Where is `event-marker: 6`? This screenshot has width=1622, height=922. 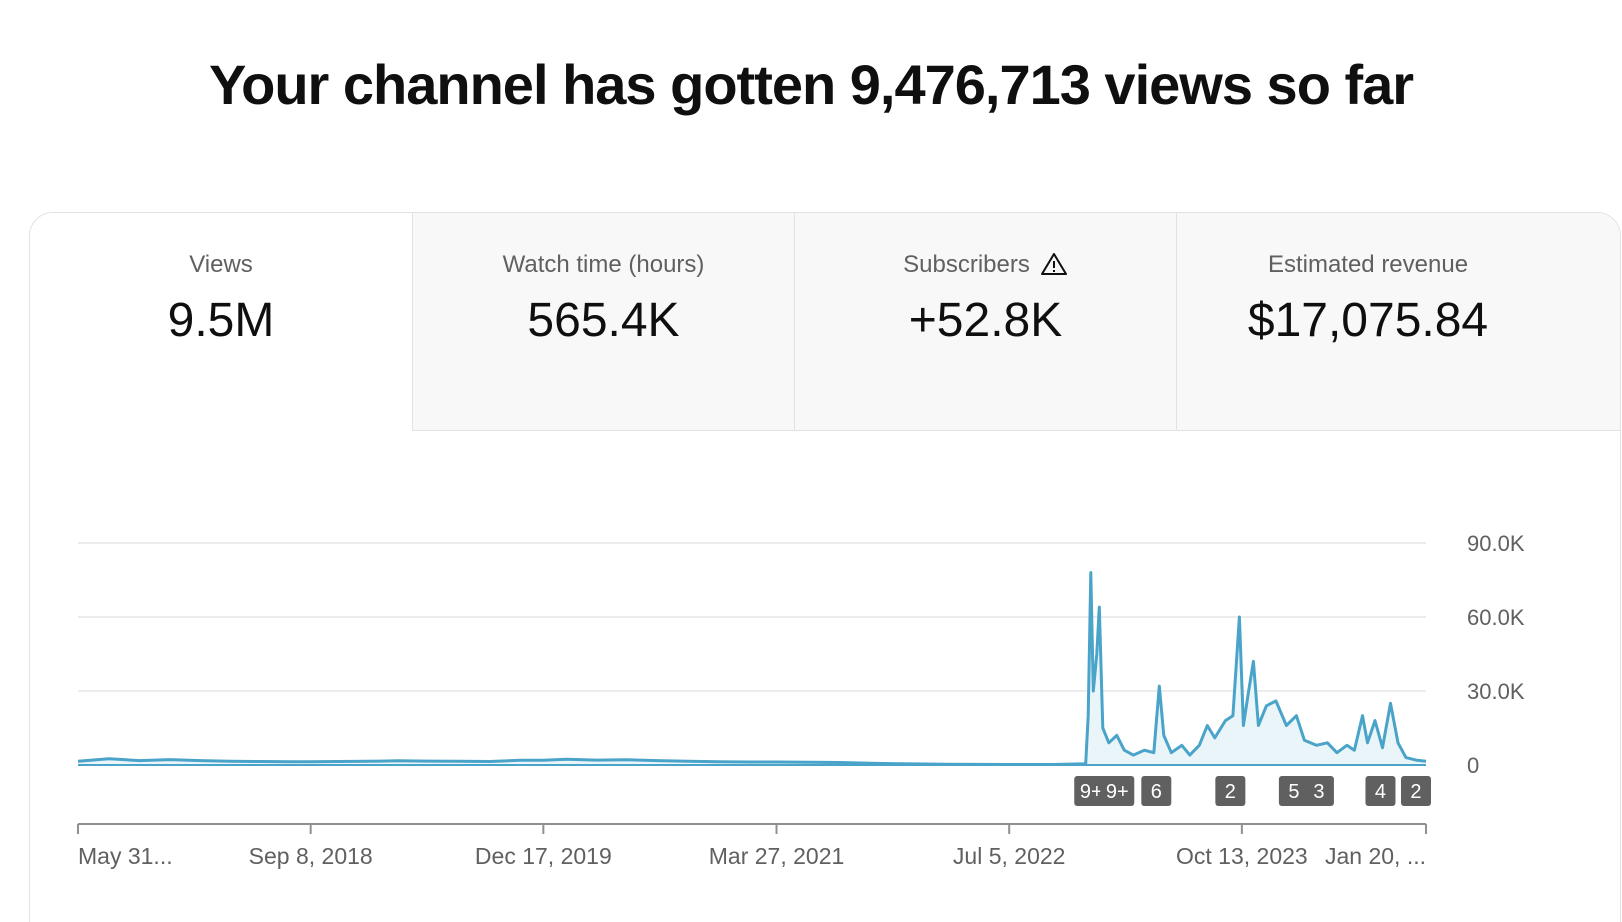
event-marker: 6 is located at coordinates (1156, 791).